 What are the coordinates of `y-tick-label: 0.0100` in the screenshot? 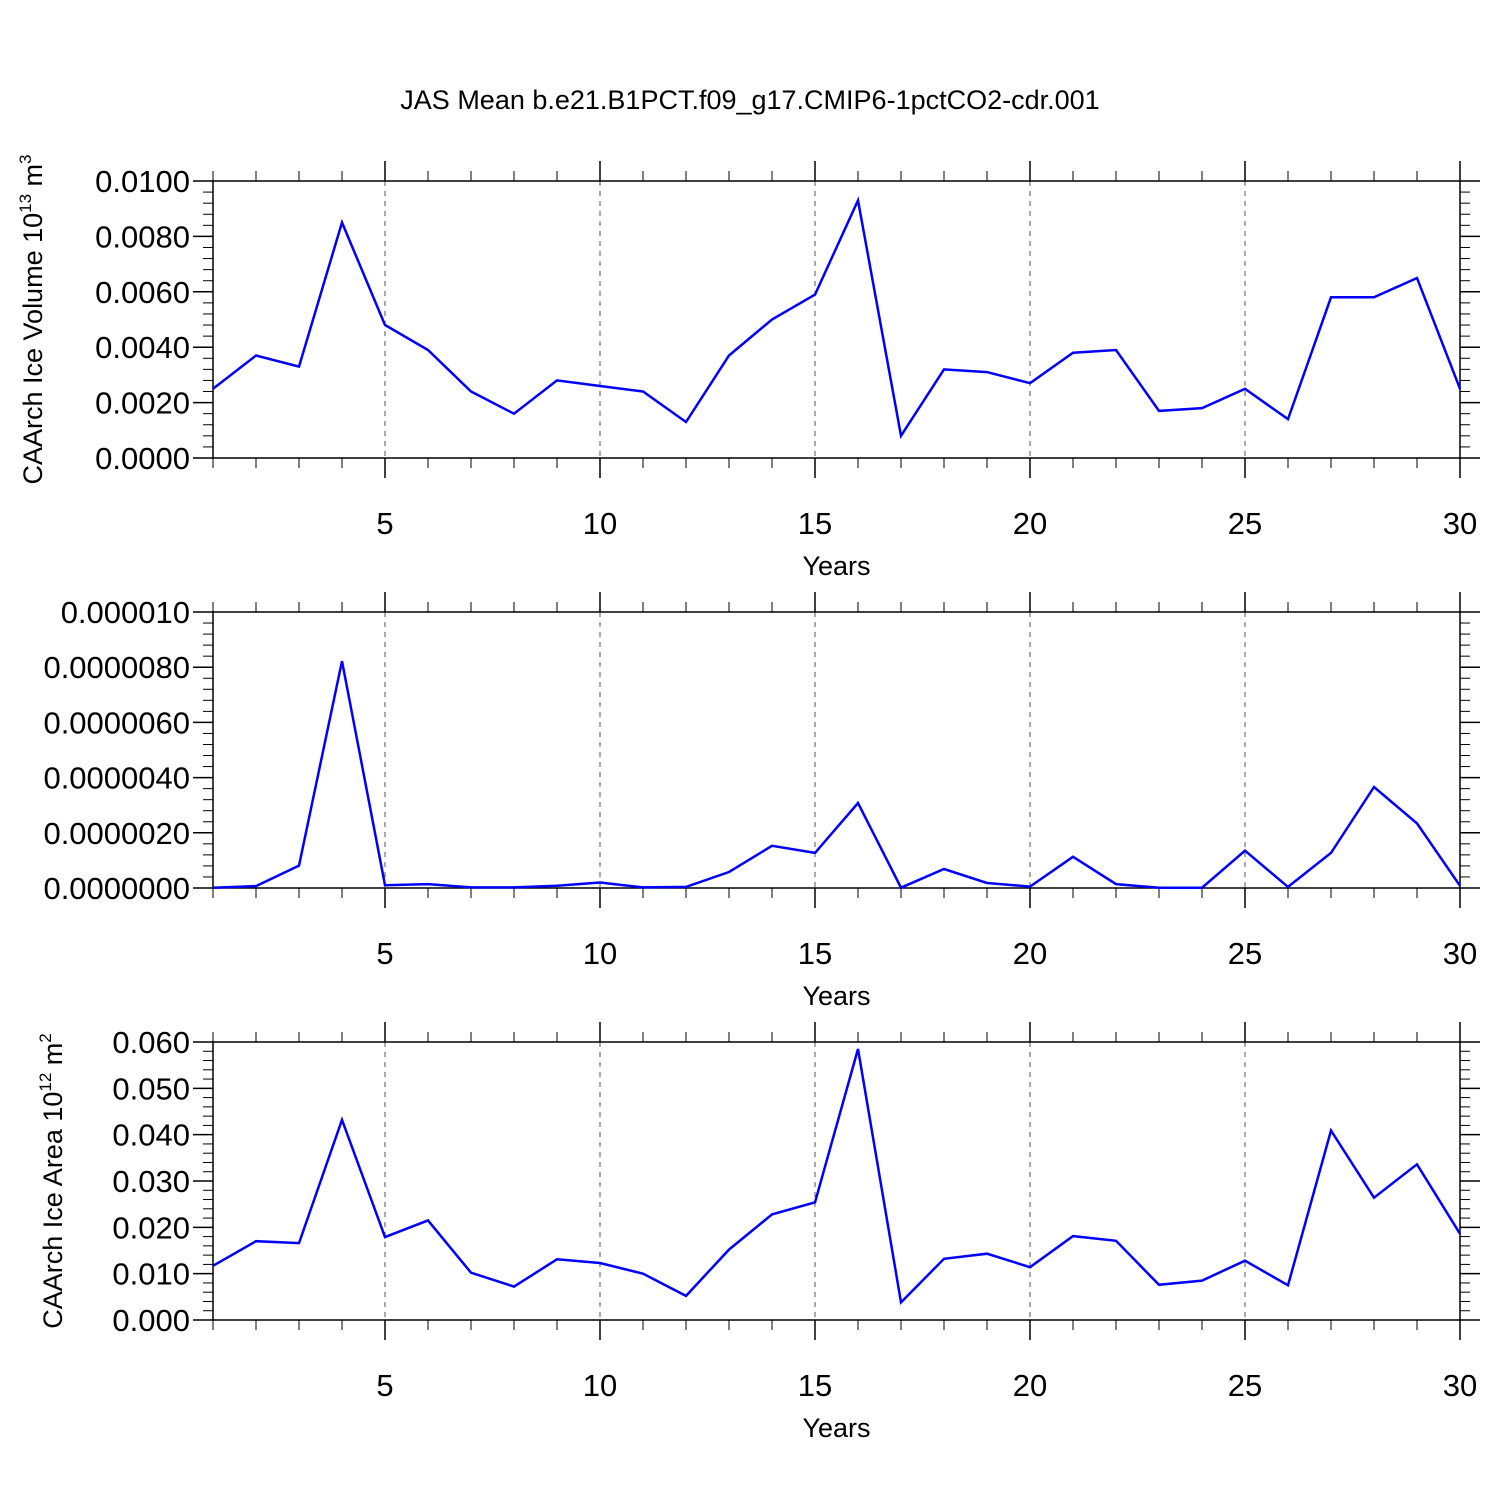 It's located at (142, 181).